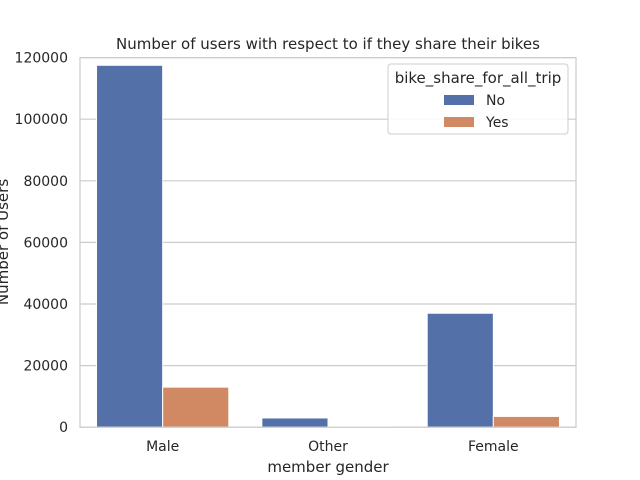 The width and height of the screenshot is (640, 480). What do you see at coordinates (497, 123) in the screenshot?
I see `legend-label: Yes` at bounding box center [497, 123].